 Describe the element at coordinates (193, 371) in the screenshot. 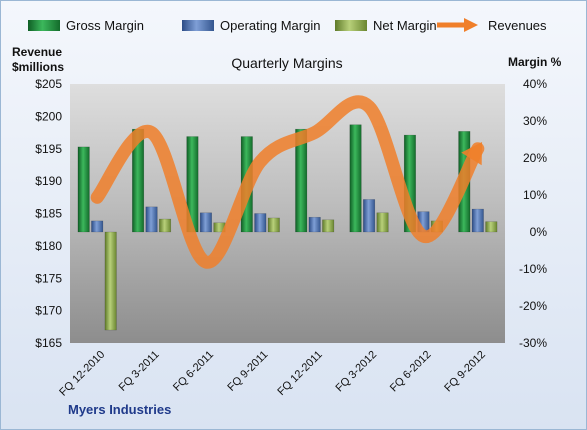

I see `x-tick-label: FQ 6-2011` at that location.